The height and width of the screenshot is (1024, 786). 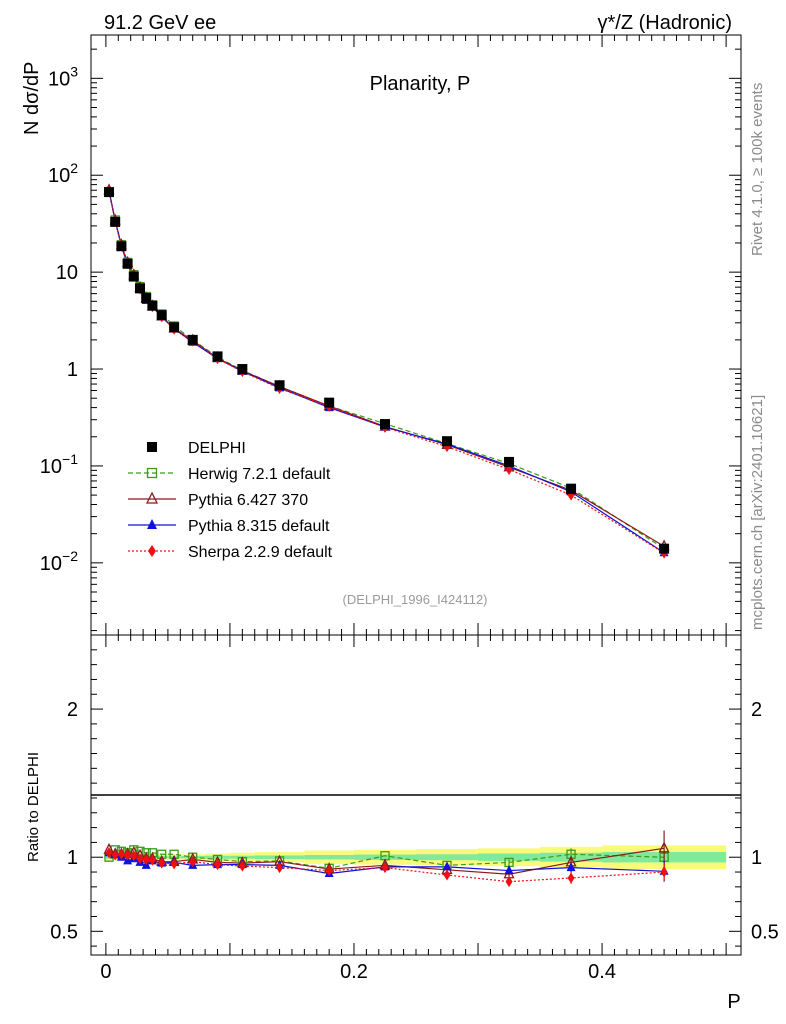 I want to click on analysis-watermark: (DELPHI_1996_I424112), so click(x=414, y=599).